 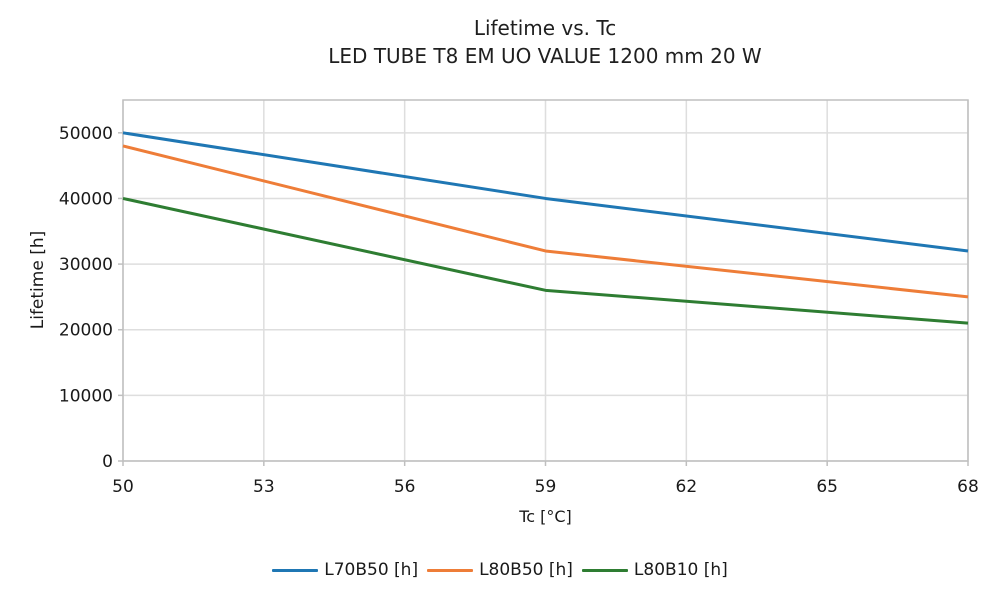 What do you see at coordinates (545, 516) in the screenshot?
I see `x-axis-label: Tc [°C]` at bounding box center [545, 516].